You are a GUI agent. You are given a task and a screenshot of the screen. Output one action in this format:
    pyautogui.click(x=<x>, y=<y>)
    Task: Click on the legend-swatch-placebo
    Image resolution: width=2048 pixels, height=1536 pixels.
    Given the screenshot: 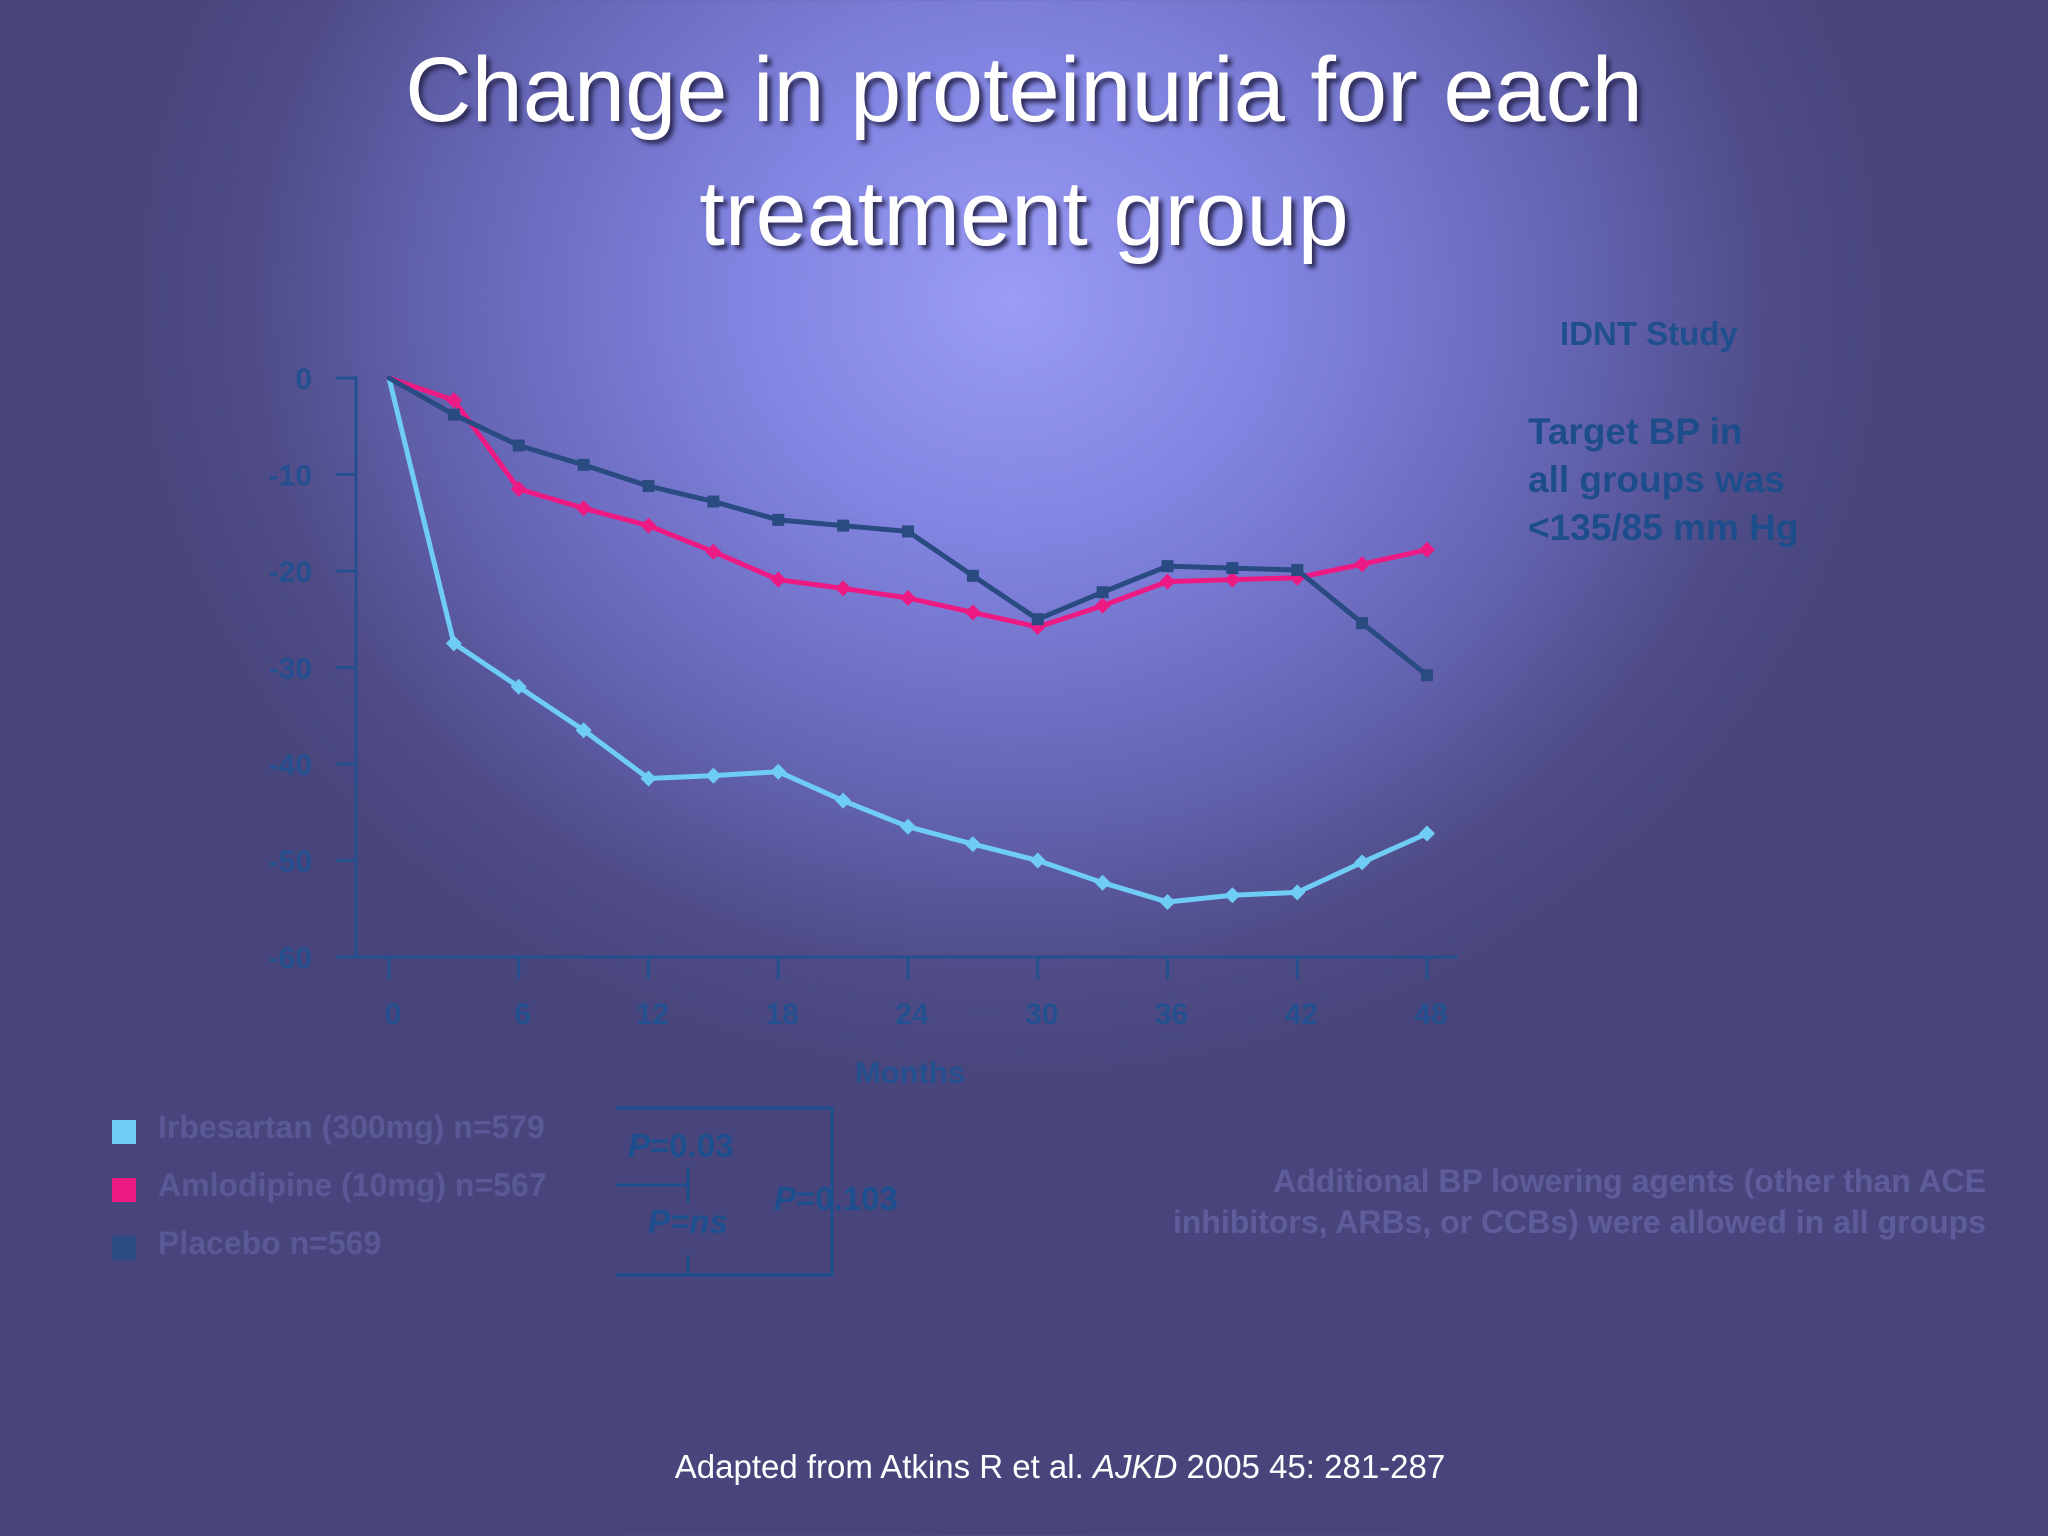 What is the action you would take?
    pyautogui.click(x=124, y=1248)
    